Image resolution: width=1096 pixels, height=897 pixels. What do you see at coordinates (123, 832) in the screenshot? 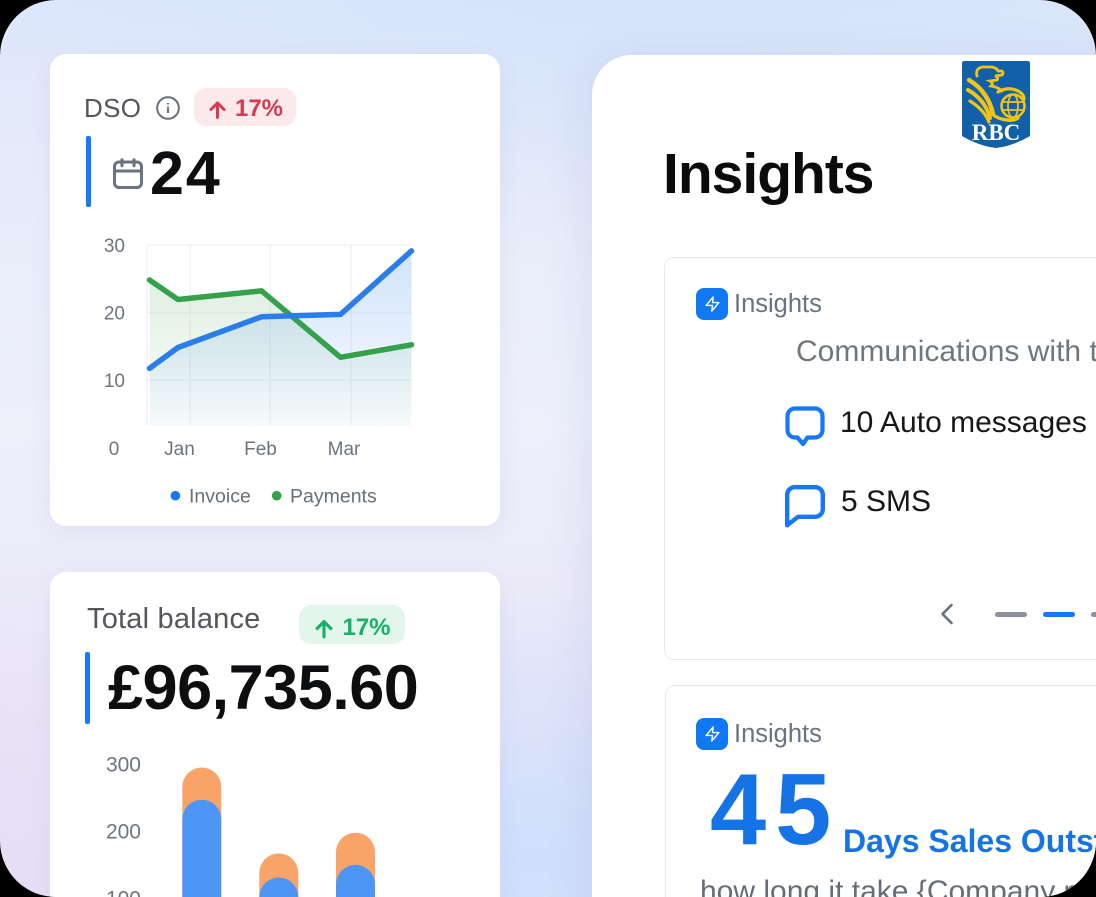
I see `svg-text: 200` at bounding box center [123, 832].